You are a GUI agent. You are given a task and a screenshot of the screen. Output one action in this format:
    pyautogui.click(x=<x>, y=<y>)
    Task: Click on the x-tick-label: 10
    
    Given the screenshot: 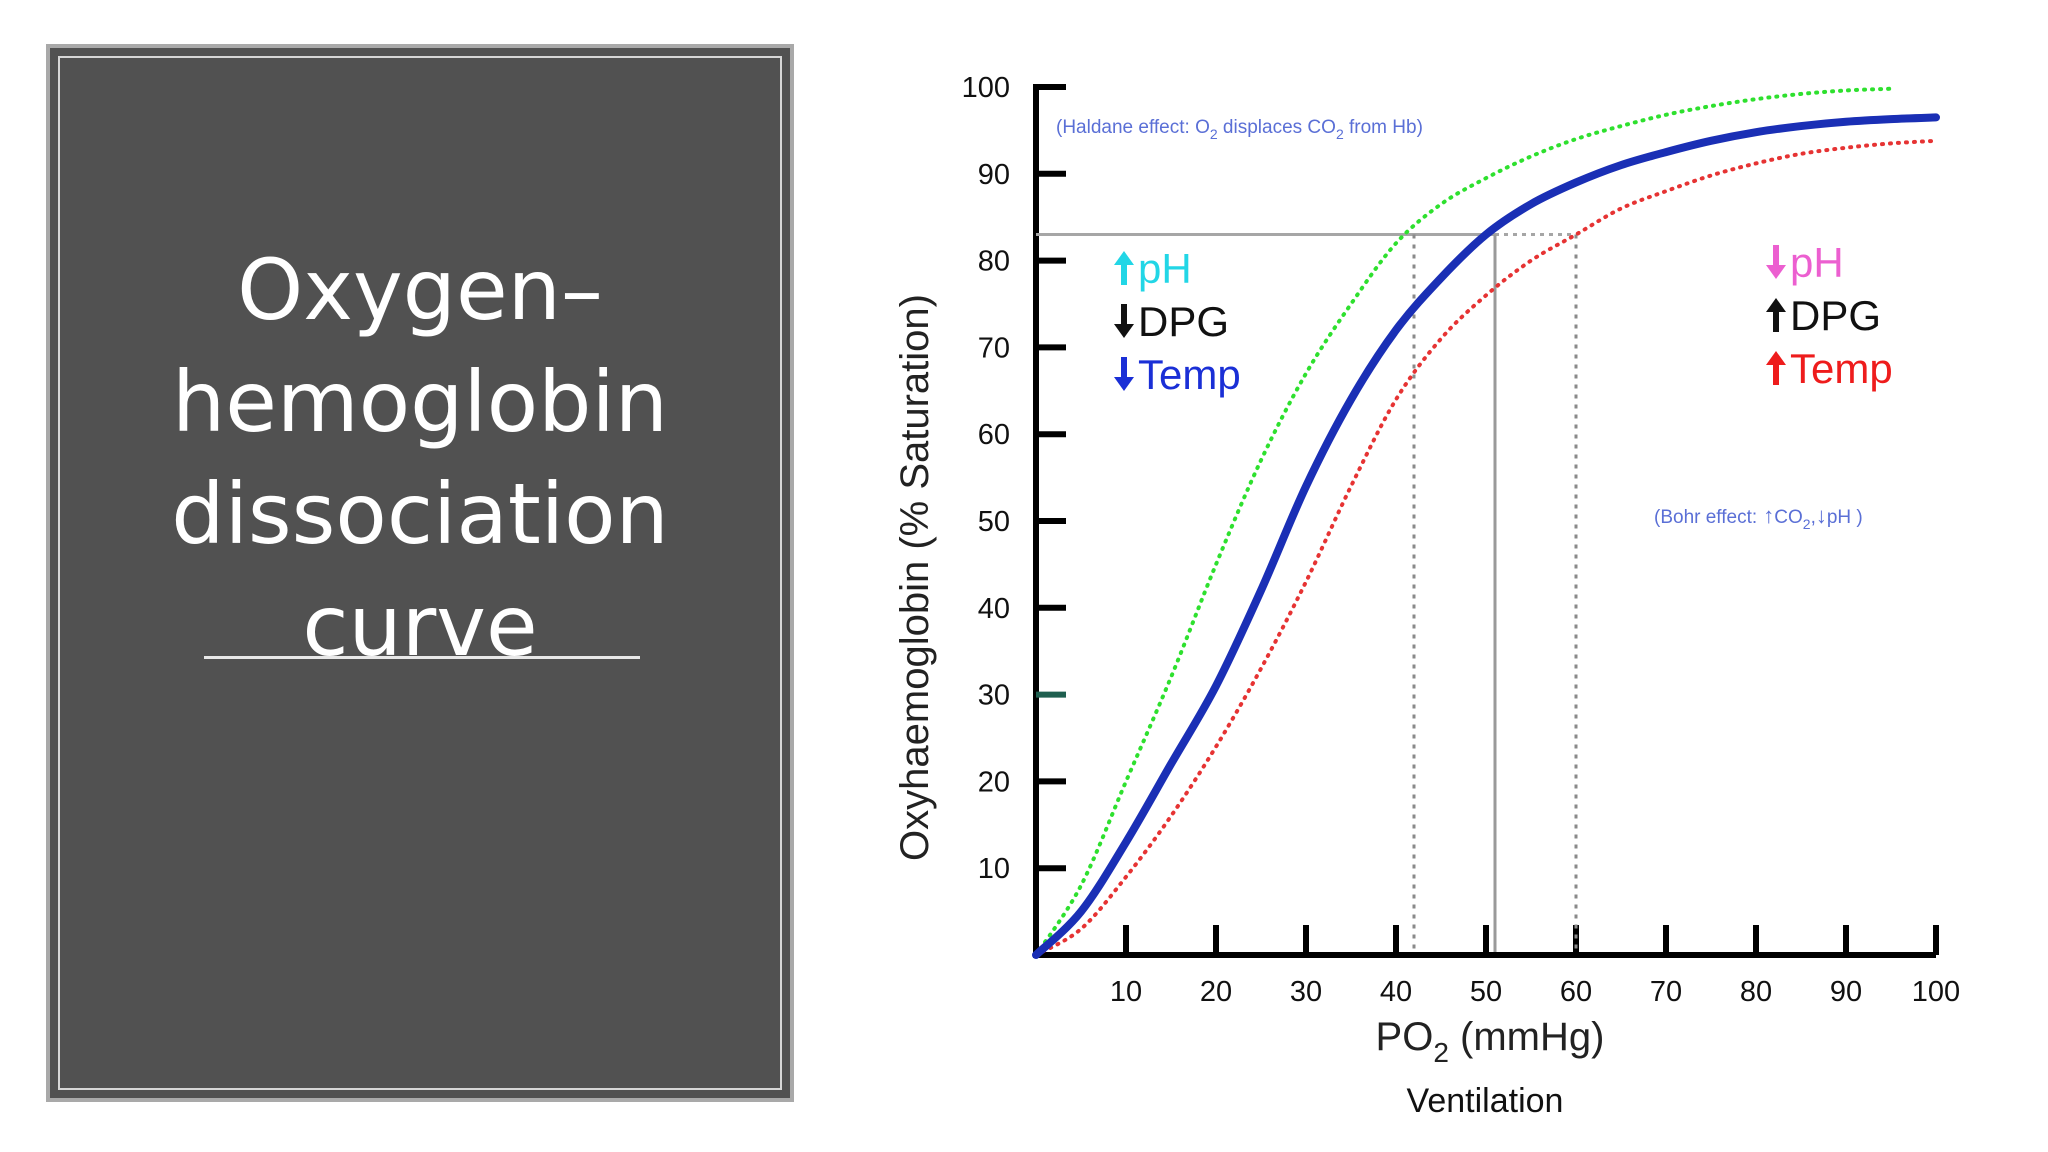 What is the action you would take?
    pyautogui.click(x=1126, y=992)
    